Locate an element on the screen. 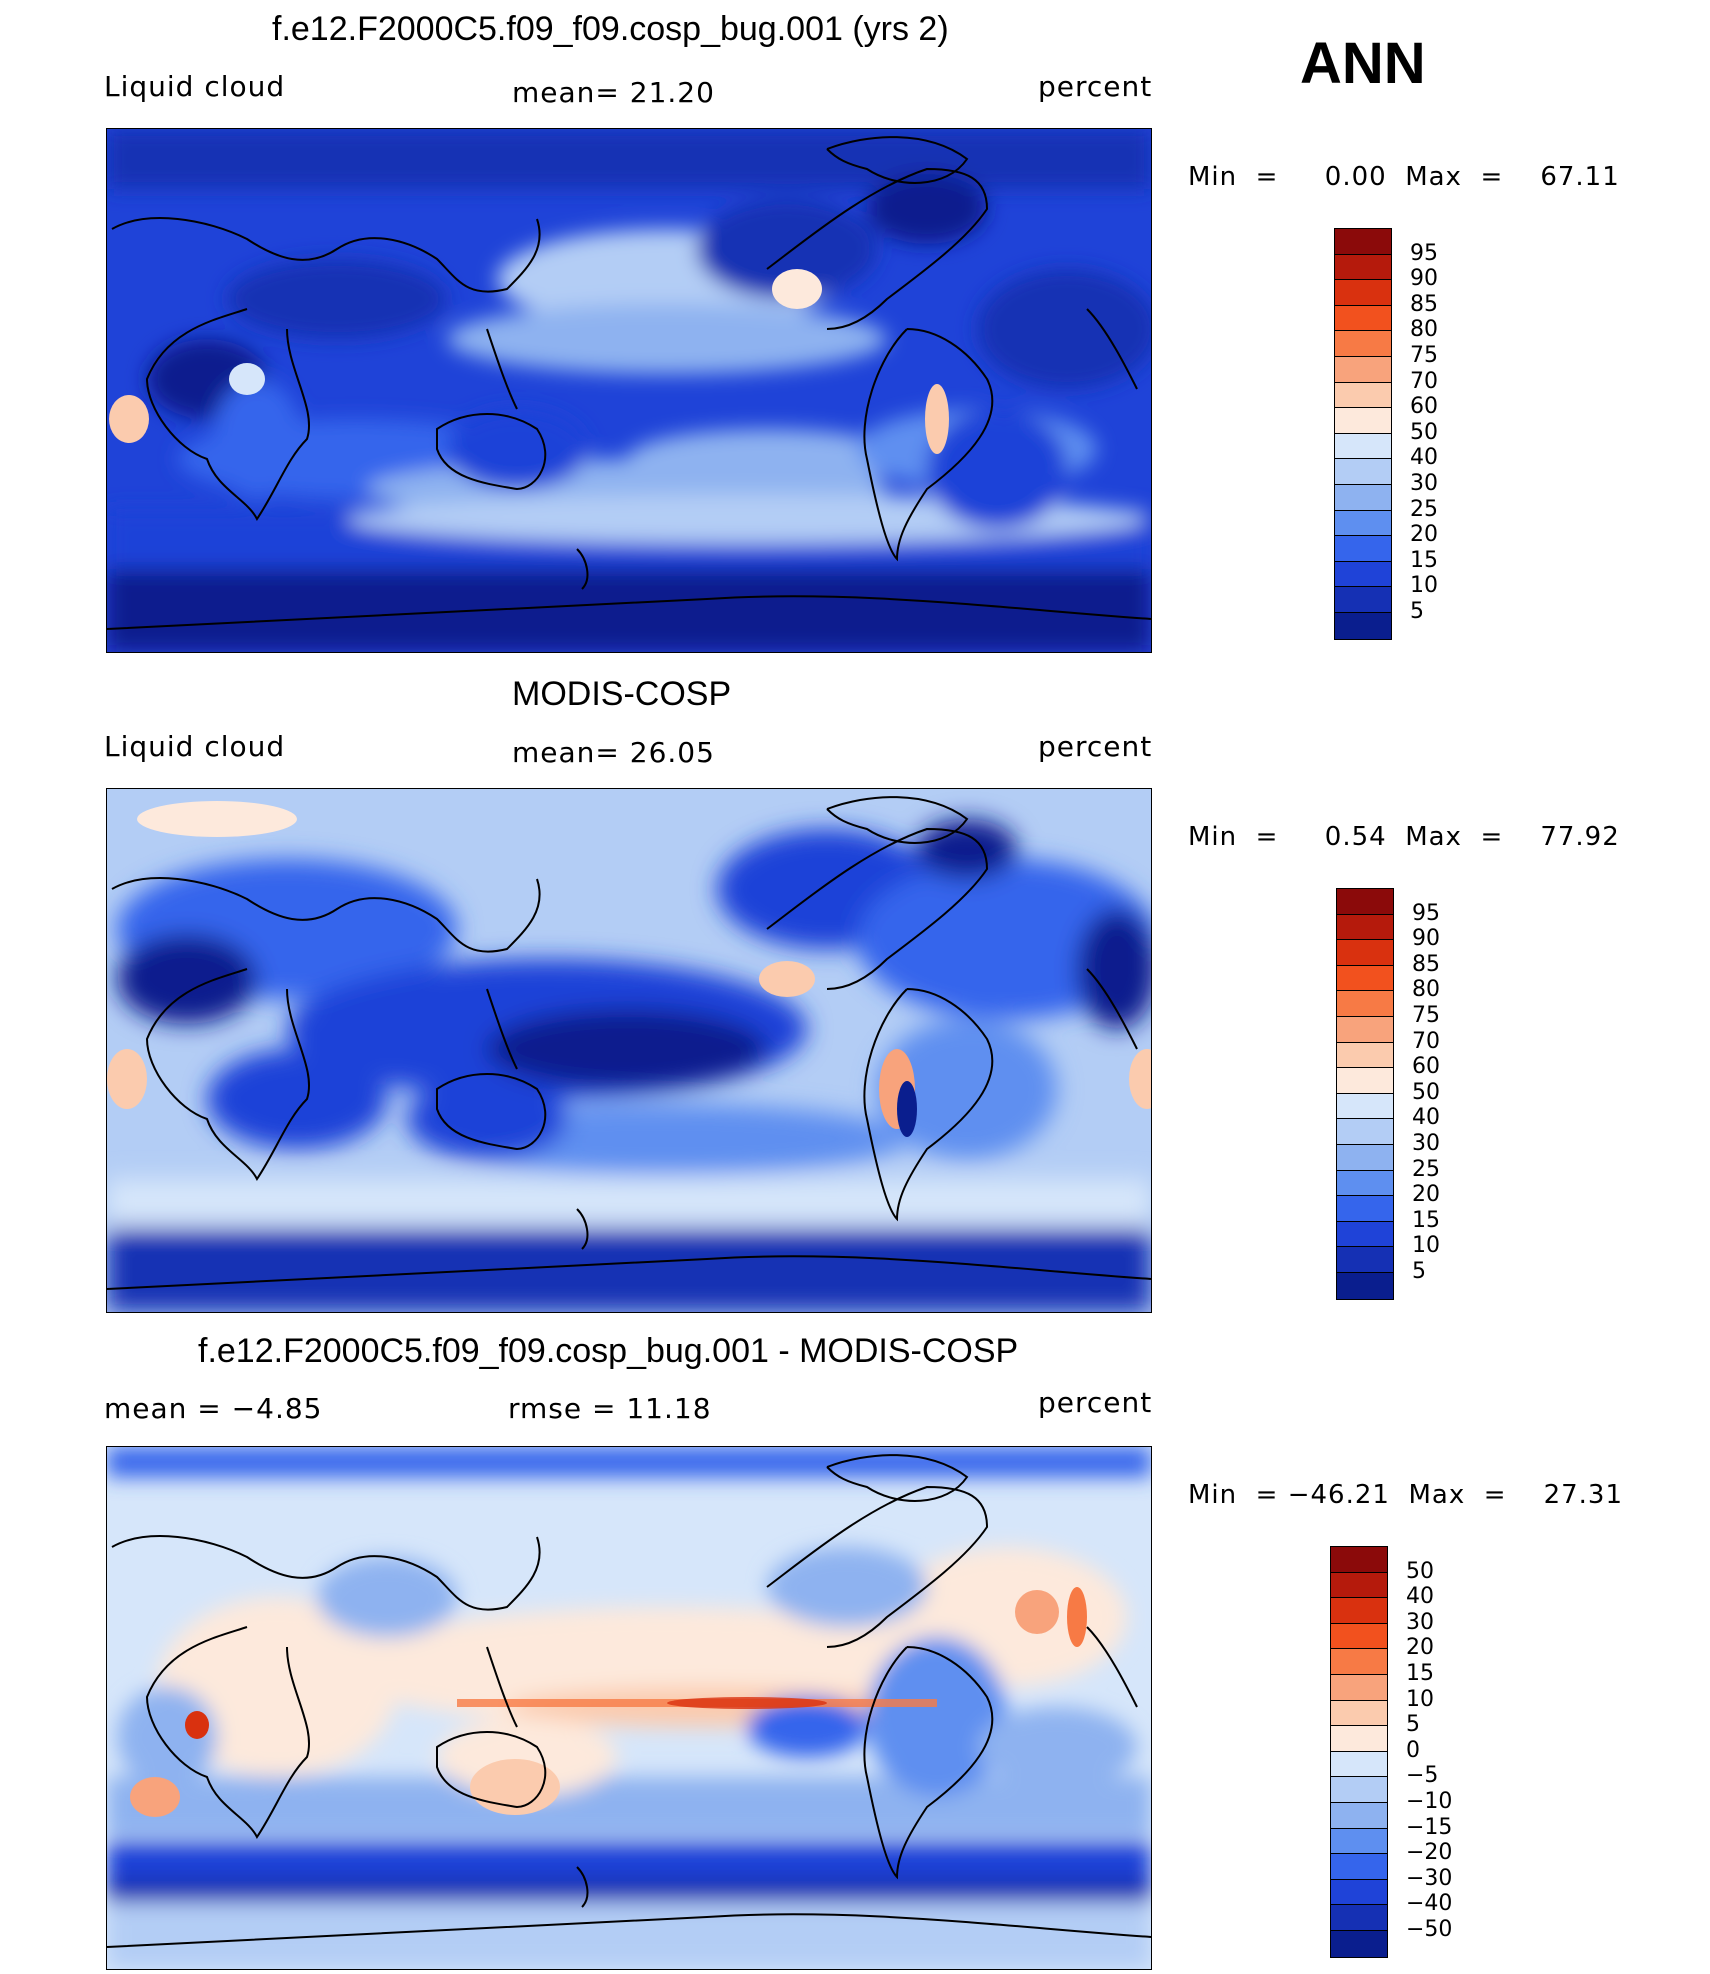 This screenshot has height=1974, width=1710. colorbar-tick-label: −40 is located at coordinates (1429, 1904).